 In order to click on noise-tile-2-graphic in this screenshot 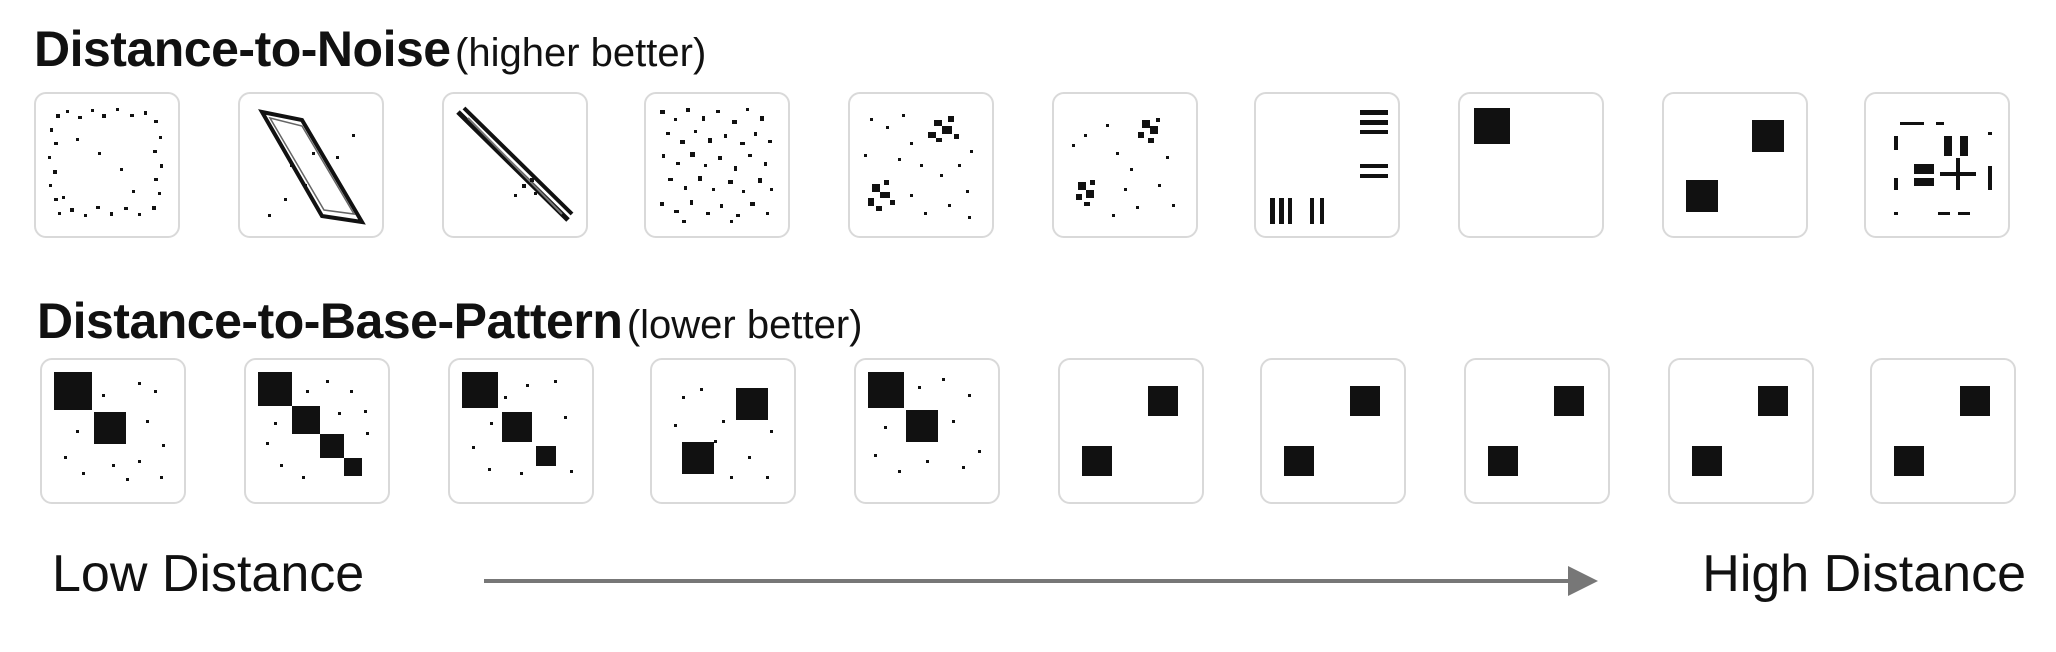, I will do `click(312, 167)`.